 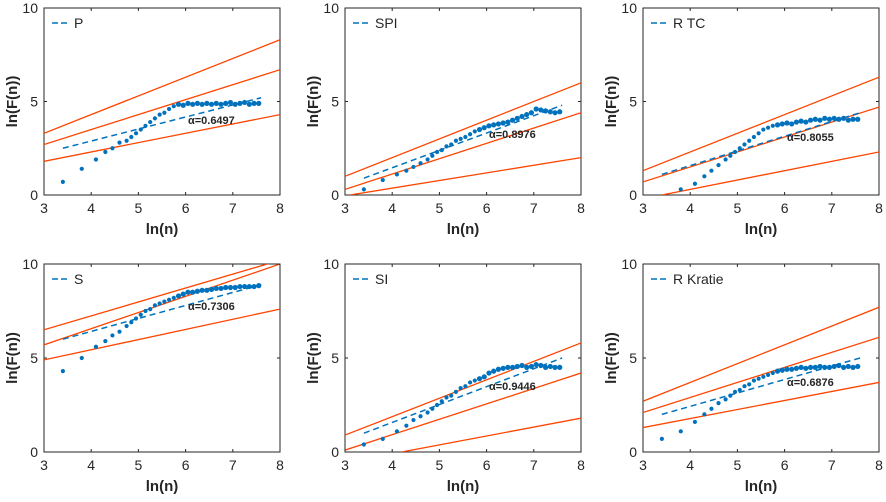 What do you see at coordinates (440, 465) in the screenshot?
I see `x-tick-label: 5` at bounding box center [440, 465].